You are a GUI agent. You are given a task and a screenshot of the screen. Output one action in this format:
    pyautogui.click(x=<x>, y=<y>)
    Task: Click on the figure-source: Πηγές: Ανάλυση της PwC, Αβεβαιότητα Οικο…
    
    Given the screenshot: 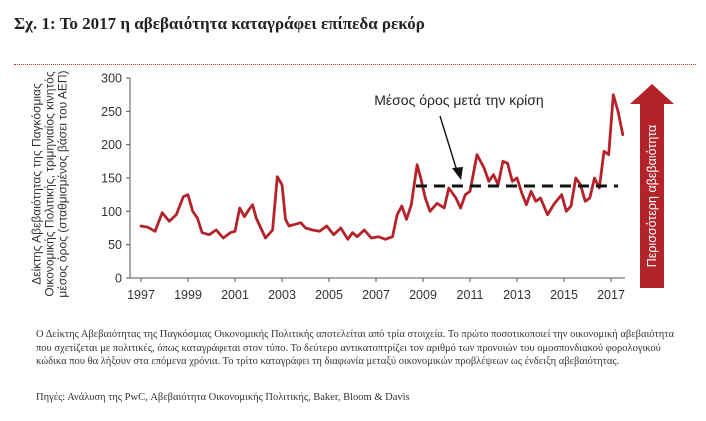 What is the action you would take?
    pyautogui.click(x=223, y=397)
    